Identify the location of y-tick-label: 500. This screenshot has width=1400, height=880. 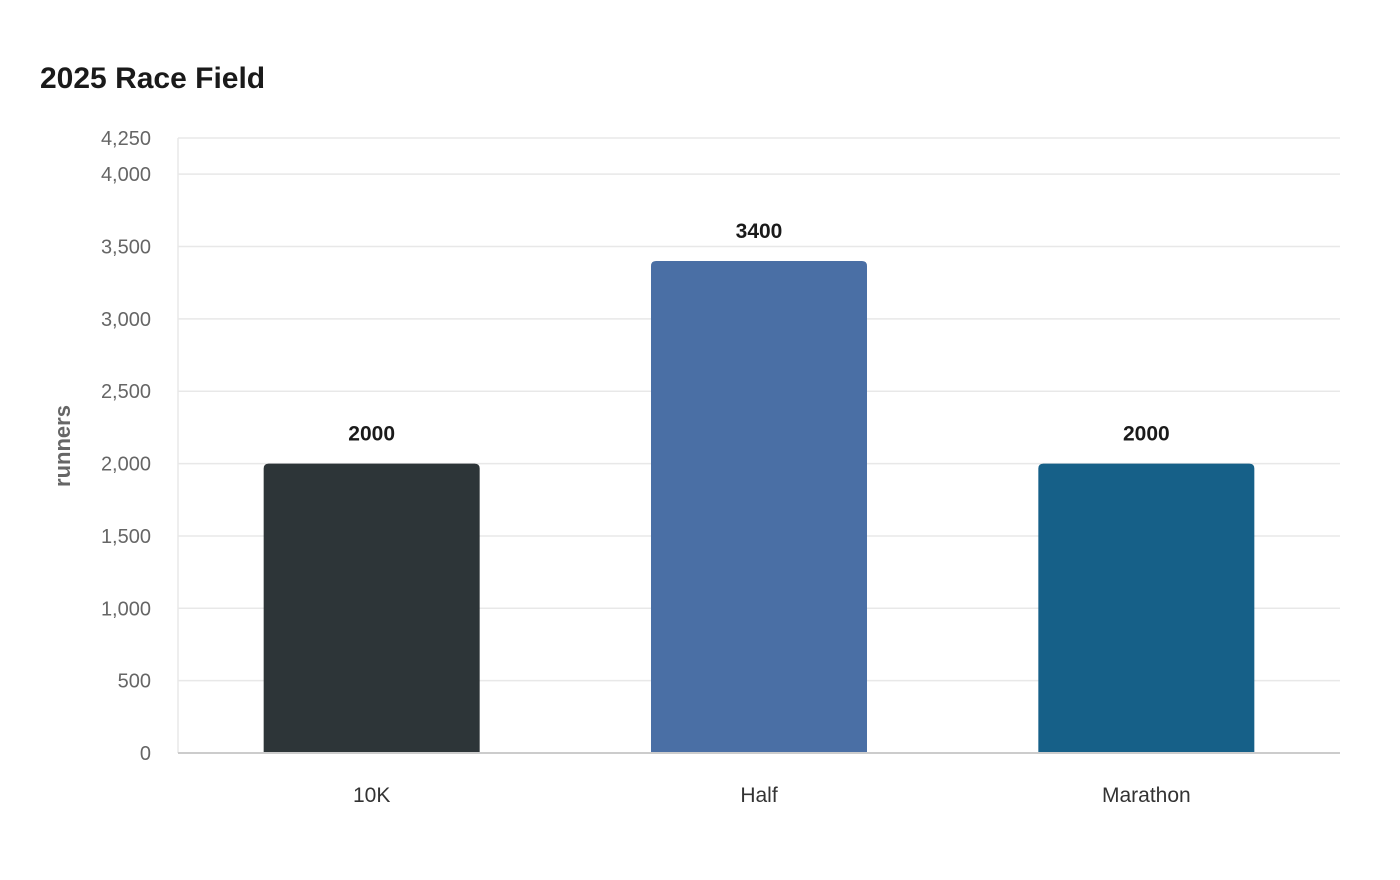
(134, 682).